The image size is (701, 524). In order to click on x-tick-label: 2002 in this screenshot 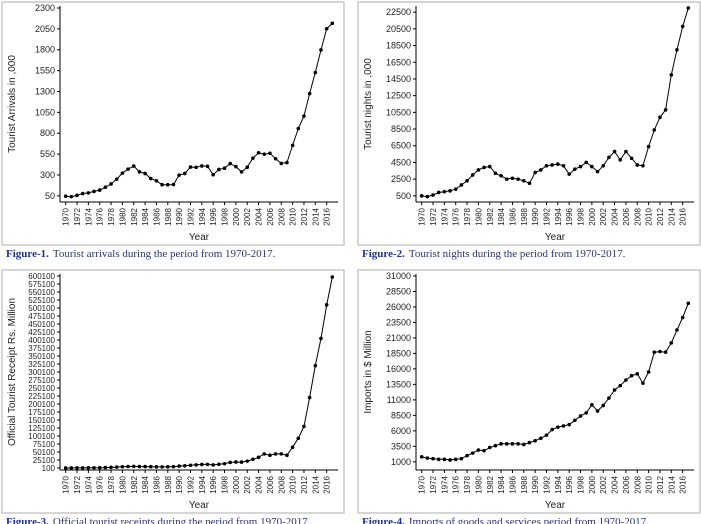, I will do `click(247, 216)`.